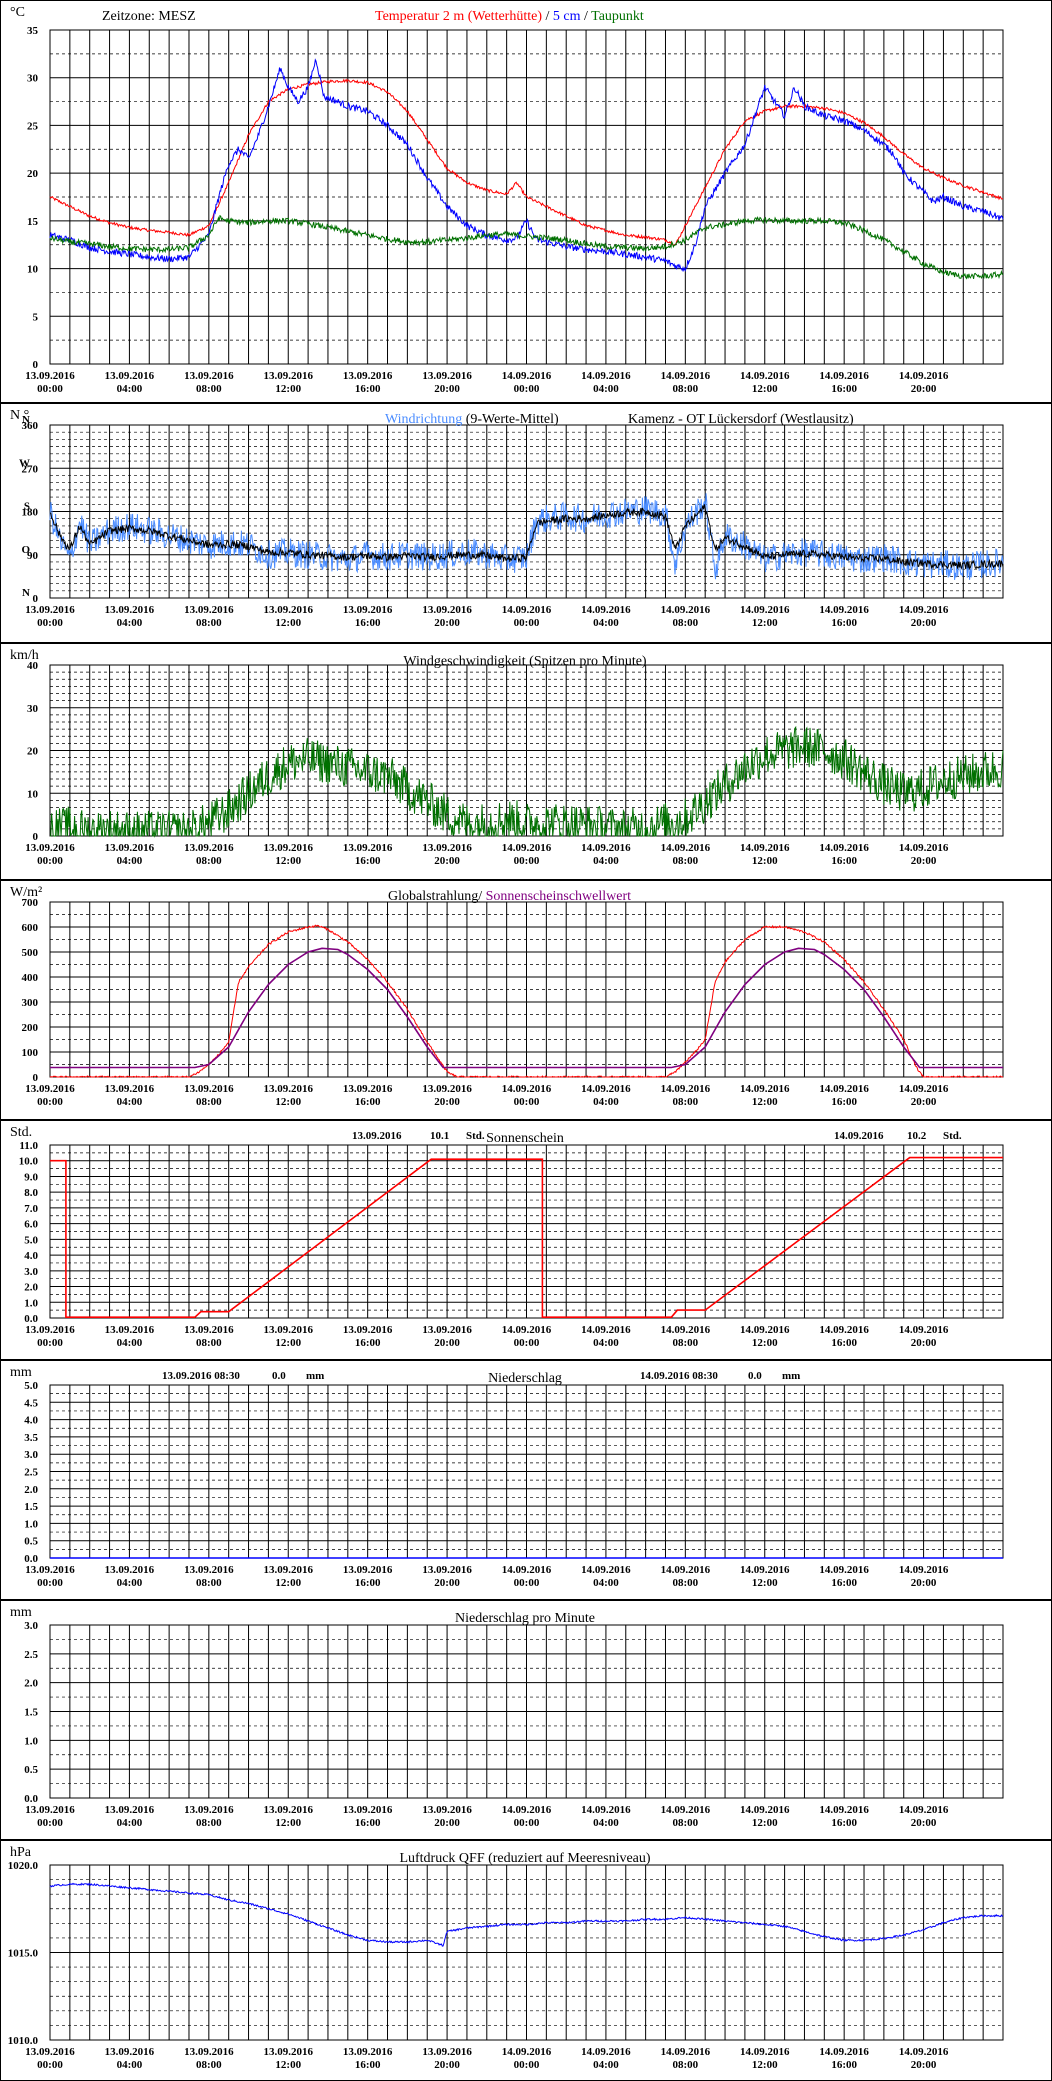 The width and height of the screenshot is (1052, 2081). Describe the element at coordinates (458, 16) in the screenshot. I see `title-part: Temperatur 2 m (Wetterhütte)` at that location.